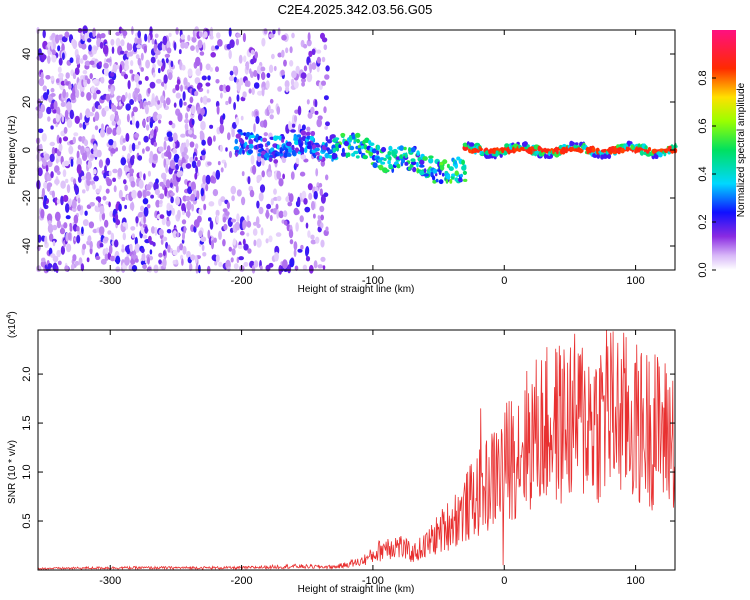 This screenshot has height=600, width=750. Describe the element at coordinates (12, 328) in the screenshot. I see `snr-scale-base: (x10` at that location.